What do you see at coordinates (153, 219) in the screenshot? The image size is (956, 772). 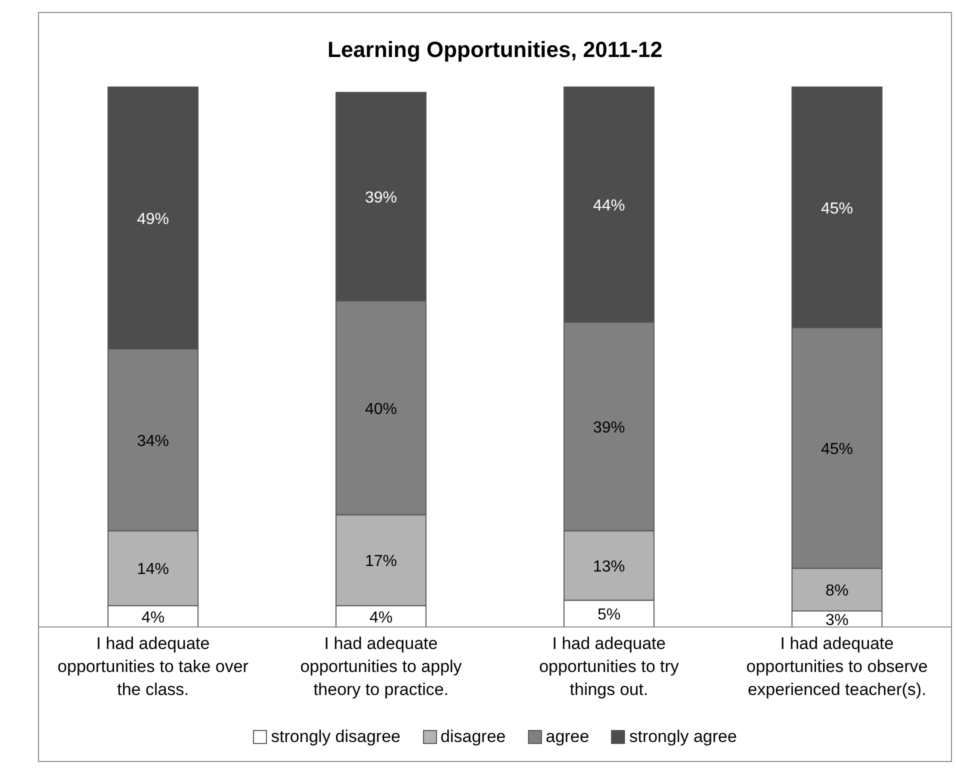 I see `data-label: 49%` at bounding box center [153, 219].